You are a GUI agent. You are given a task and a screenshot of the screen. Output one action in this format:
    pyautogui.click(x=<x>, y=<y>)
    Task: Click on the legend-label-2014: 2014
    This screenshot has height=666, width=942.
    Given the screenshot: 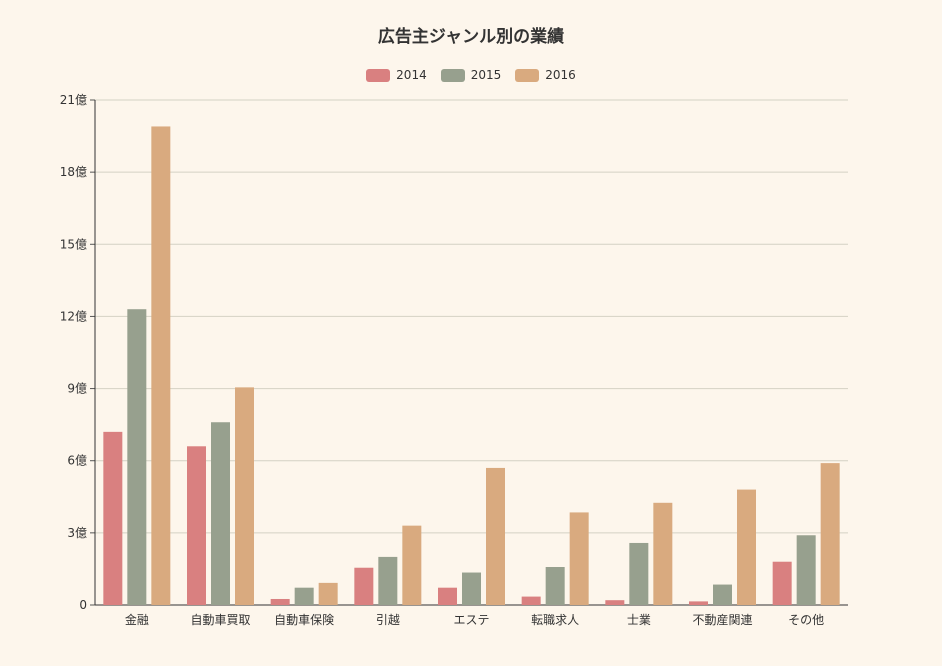 What is the action you would take?
    pyautogui.click(x=411, y=75)
    